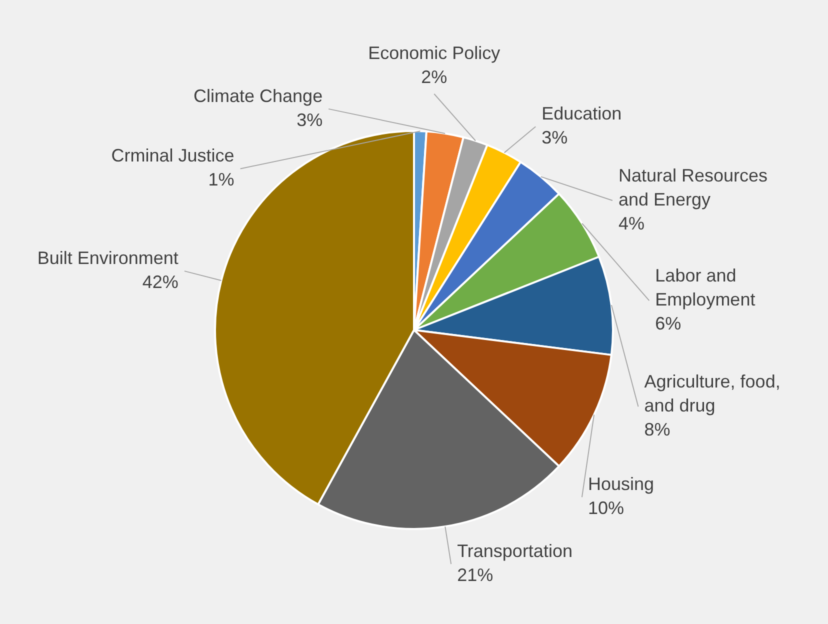  I want to click on data-label: 42%, so click(160, 282).